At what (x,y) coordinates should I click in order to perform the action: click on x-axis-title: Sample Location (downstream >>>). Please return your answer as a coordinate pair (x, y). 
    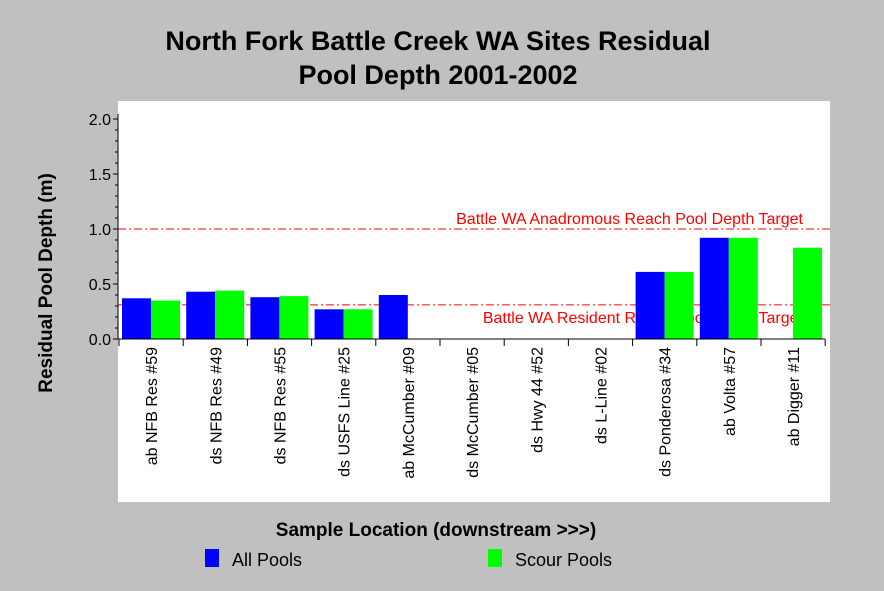
    Looking at the image, I should click on (436, 530).